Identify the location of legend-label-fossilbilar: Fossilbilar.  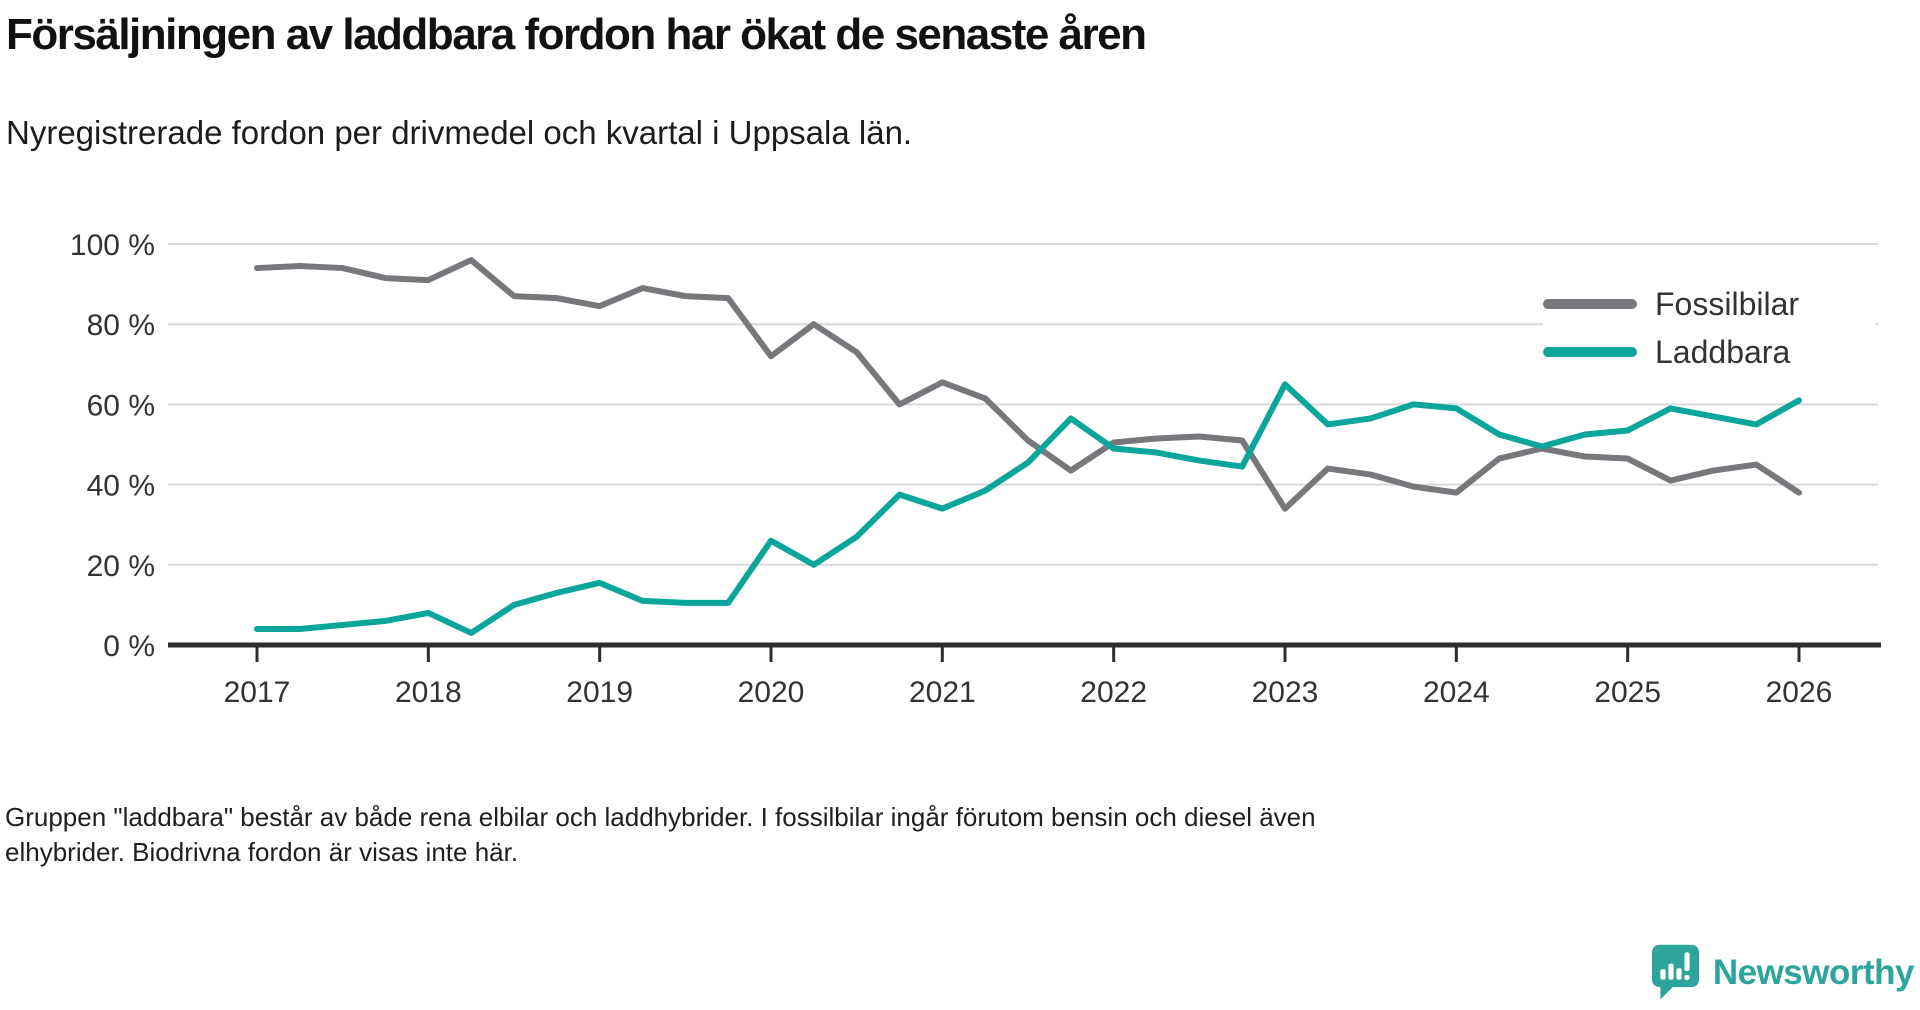
(1727, 303).